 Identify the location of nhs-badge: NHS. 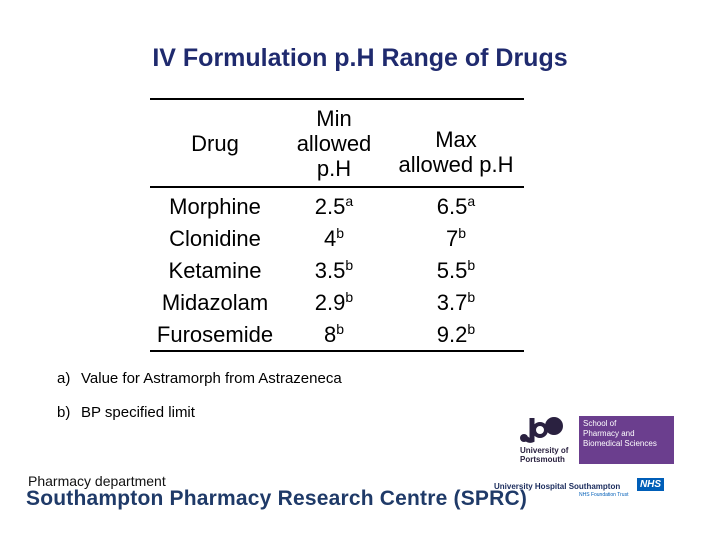
(650, 484).